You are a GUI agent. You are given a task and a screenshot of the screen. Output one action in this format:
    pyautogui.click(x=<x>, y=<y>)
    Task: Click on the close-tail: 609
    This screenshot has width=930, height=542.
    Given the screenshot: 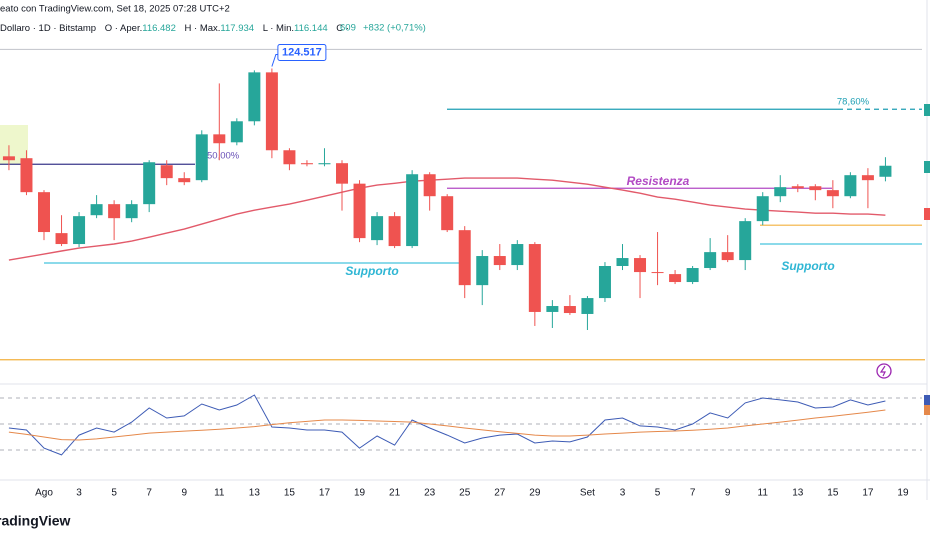 What is the action you would take?
    pyautogui.click(x=348, y=28)
    